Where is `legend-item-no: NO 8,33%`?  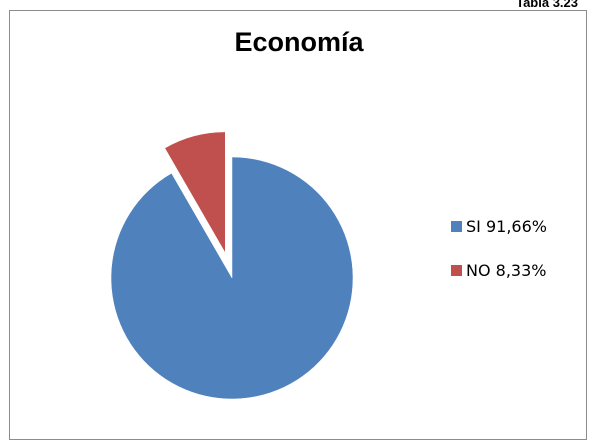
legend-item-no: NO 8,33% is located at coordinates (499, 270).